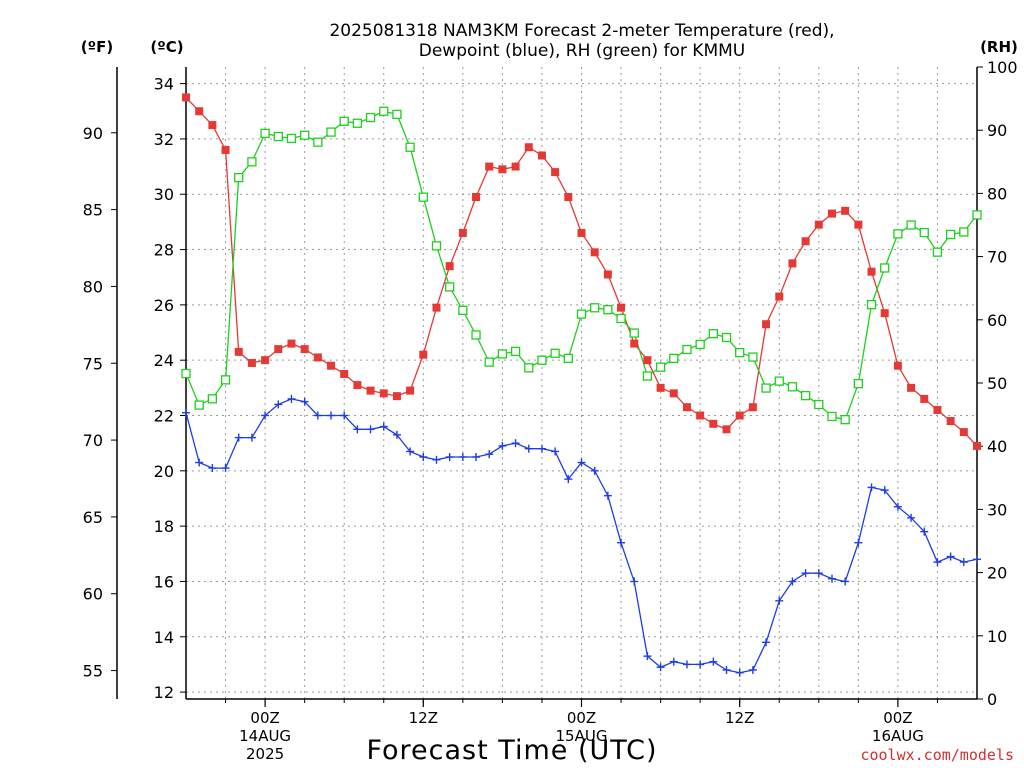 This screenshot has width=1024, height=768. Describe the element at coordinates (93, 440) in the screenshot. I see `fahrenheit-tick-label: 70` at that location.